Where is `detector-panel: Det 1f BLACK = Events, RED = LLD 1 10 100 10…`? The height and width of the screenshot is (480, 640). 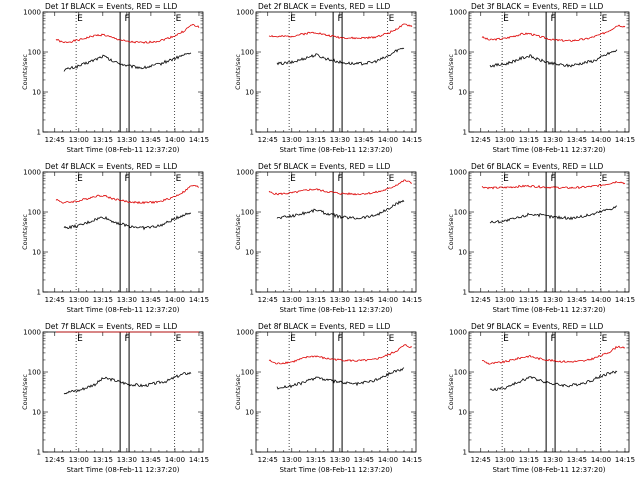
detector-panel: Det 1f BLACK = Events, RED = LLD 1 10 100 10… is located at coordinates (115, 78).